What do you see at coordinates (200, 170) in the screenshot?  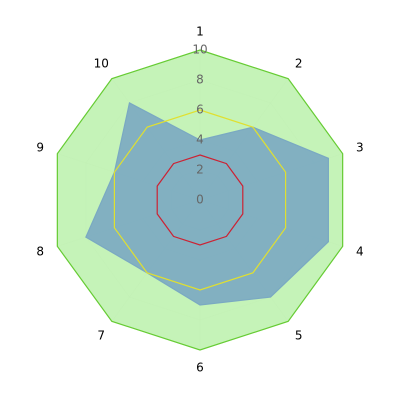 I see `r-tick-label: 2` at bounding box center [200, 170].